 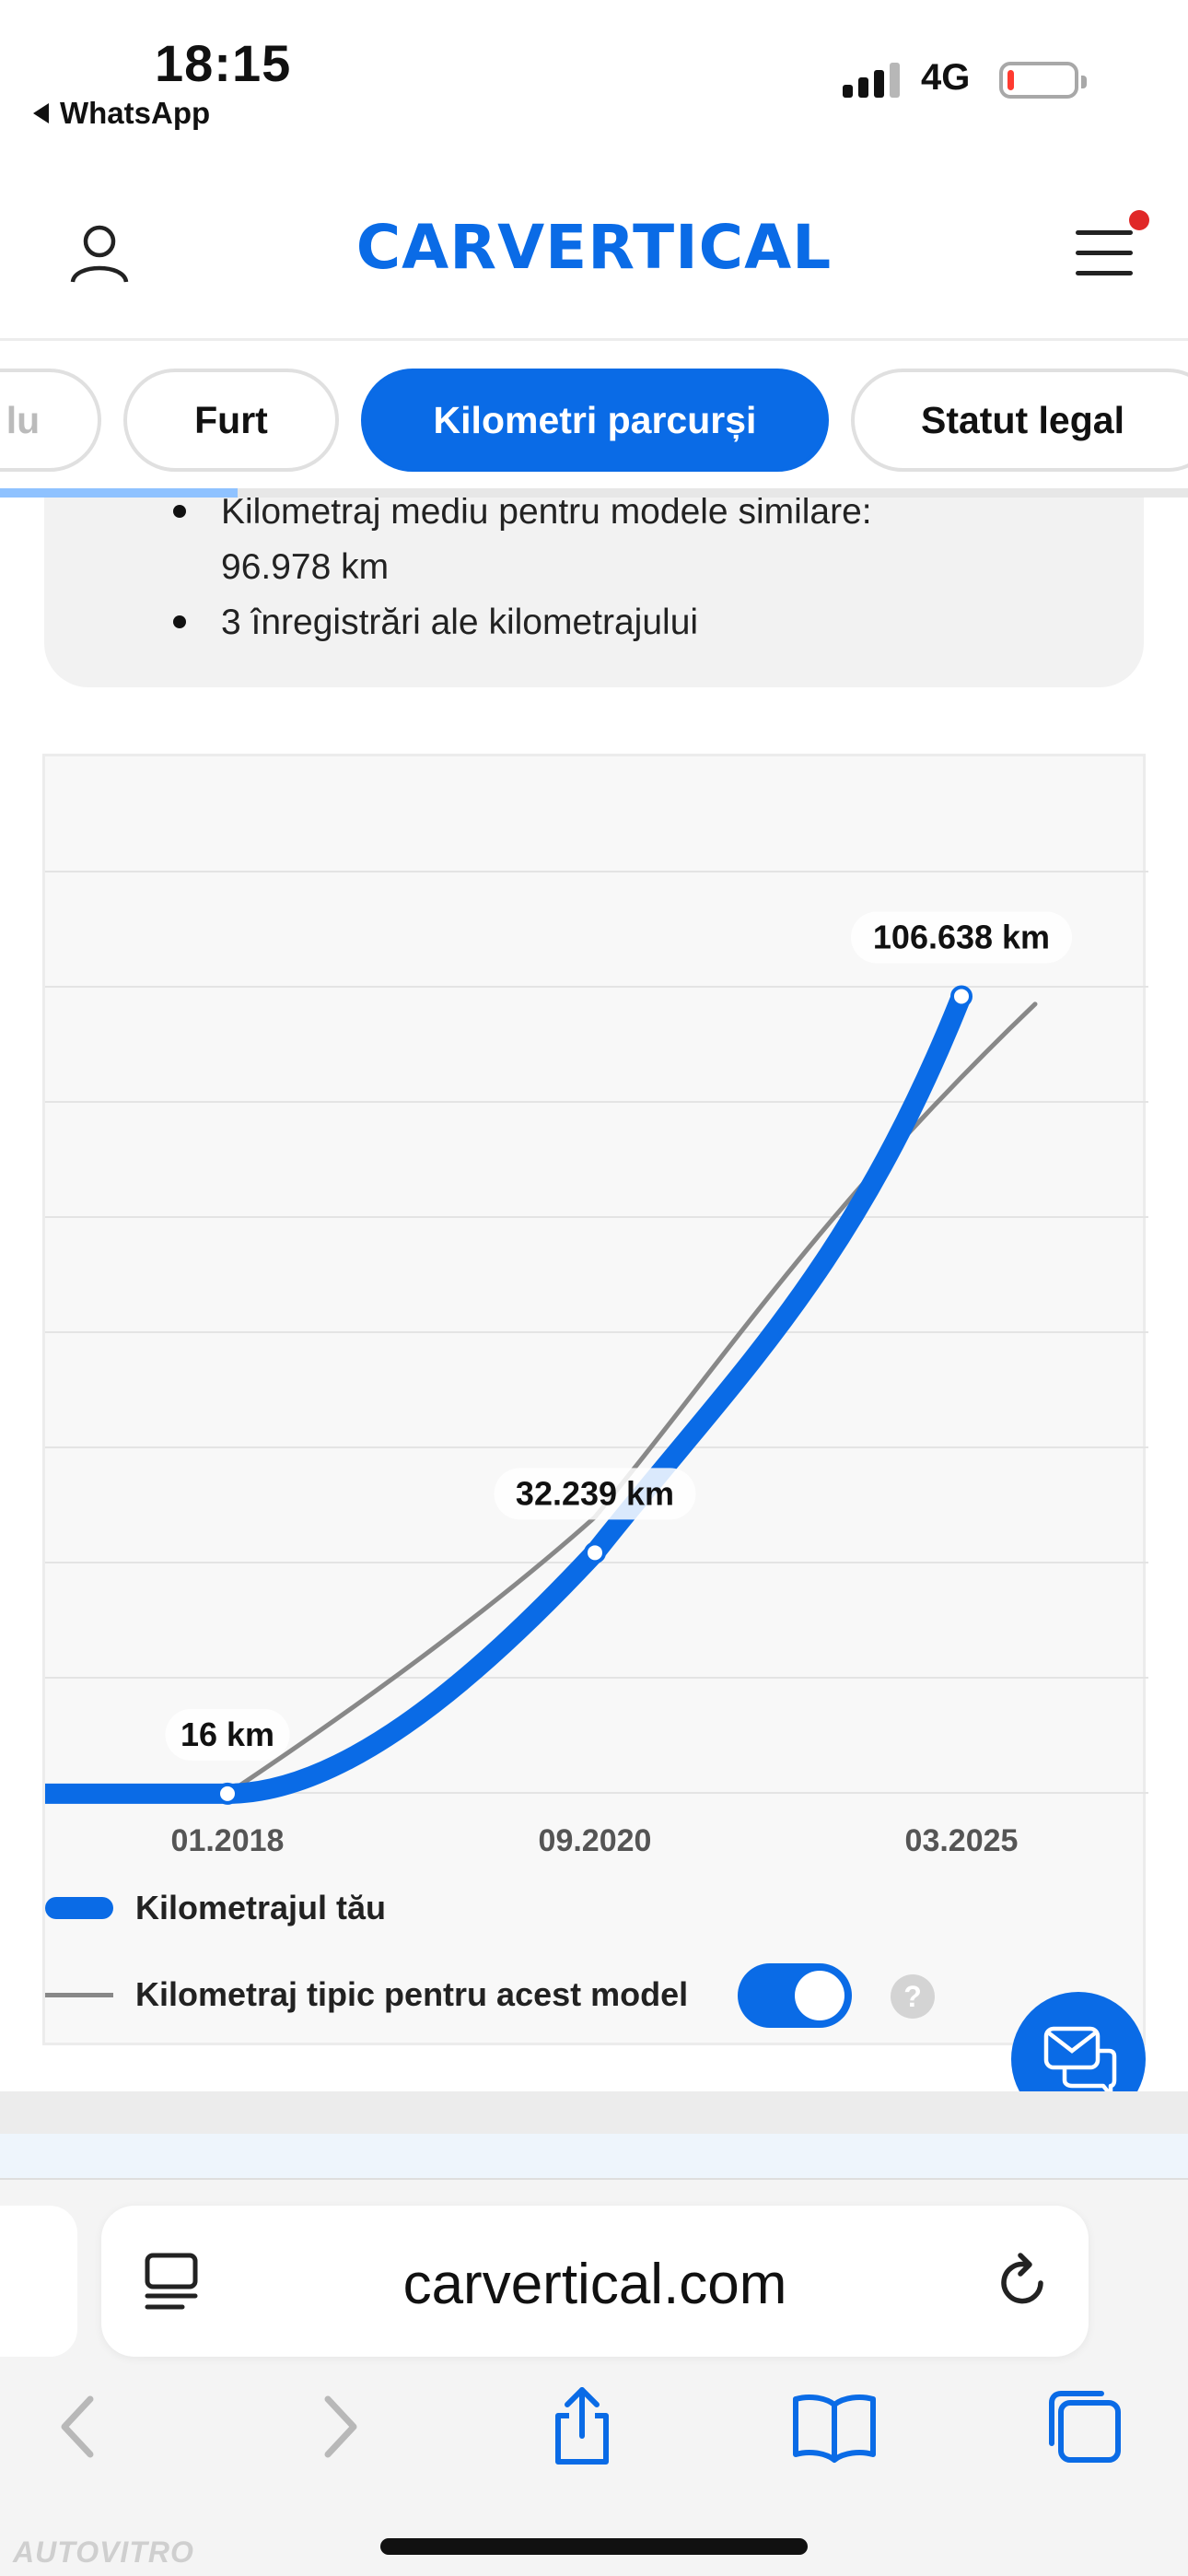 What do you see at coordinates (81, 2427) in the screenshot?
I see `back-arrow-icon` at bounding box center [81, 2427].